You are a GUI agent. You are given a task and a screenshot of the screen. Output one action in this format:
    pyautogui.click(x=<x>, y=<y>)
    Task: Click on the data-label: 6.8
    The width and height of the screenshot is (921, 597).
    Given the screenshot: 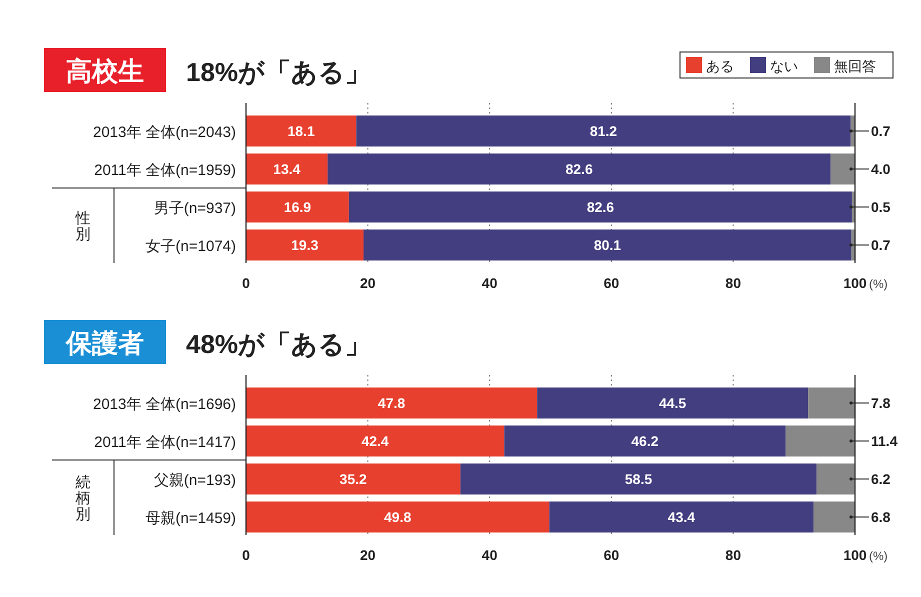 What is the action you would take?
    pyautogui.click(x=881, y=517)
    